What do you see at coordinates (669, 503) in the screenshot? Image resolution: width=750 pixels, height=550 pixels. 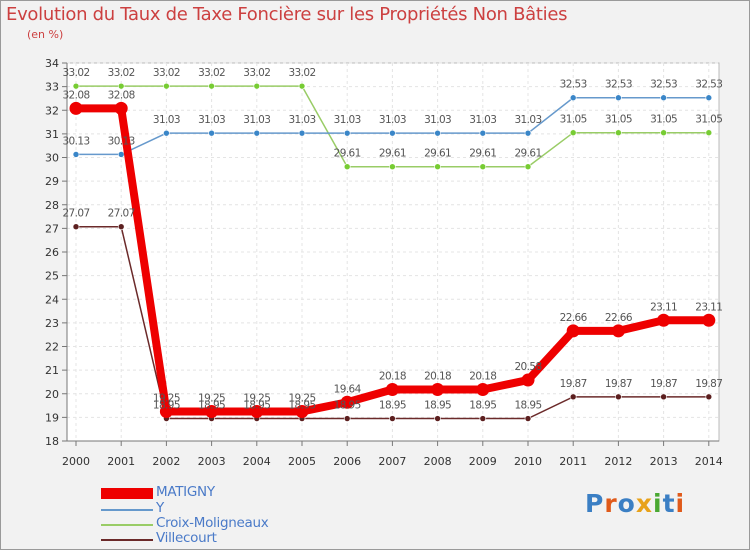 I see `logo-letter: t` at bounding box center [669, 503].